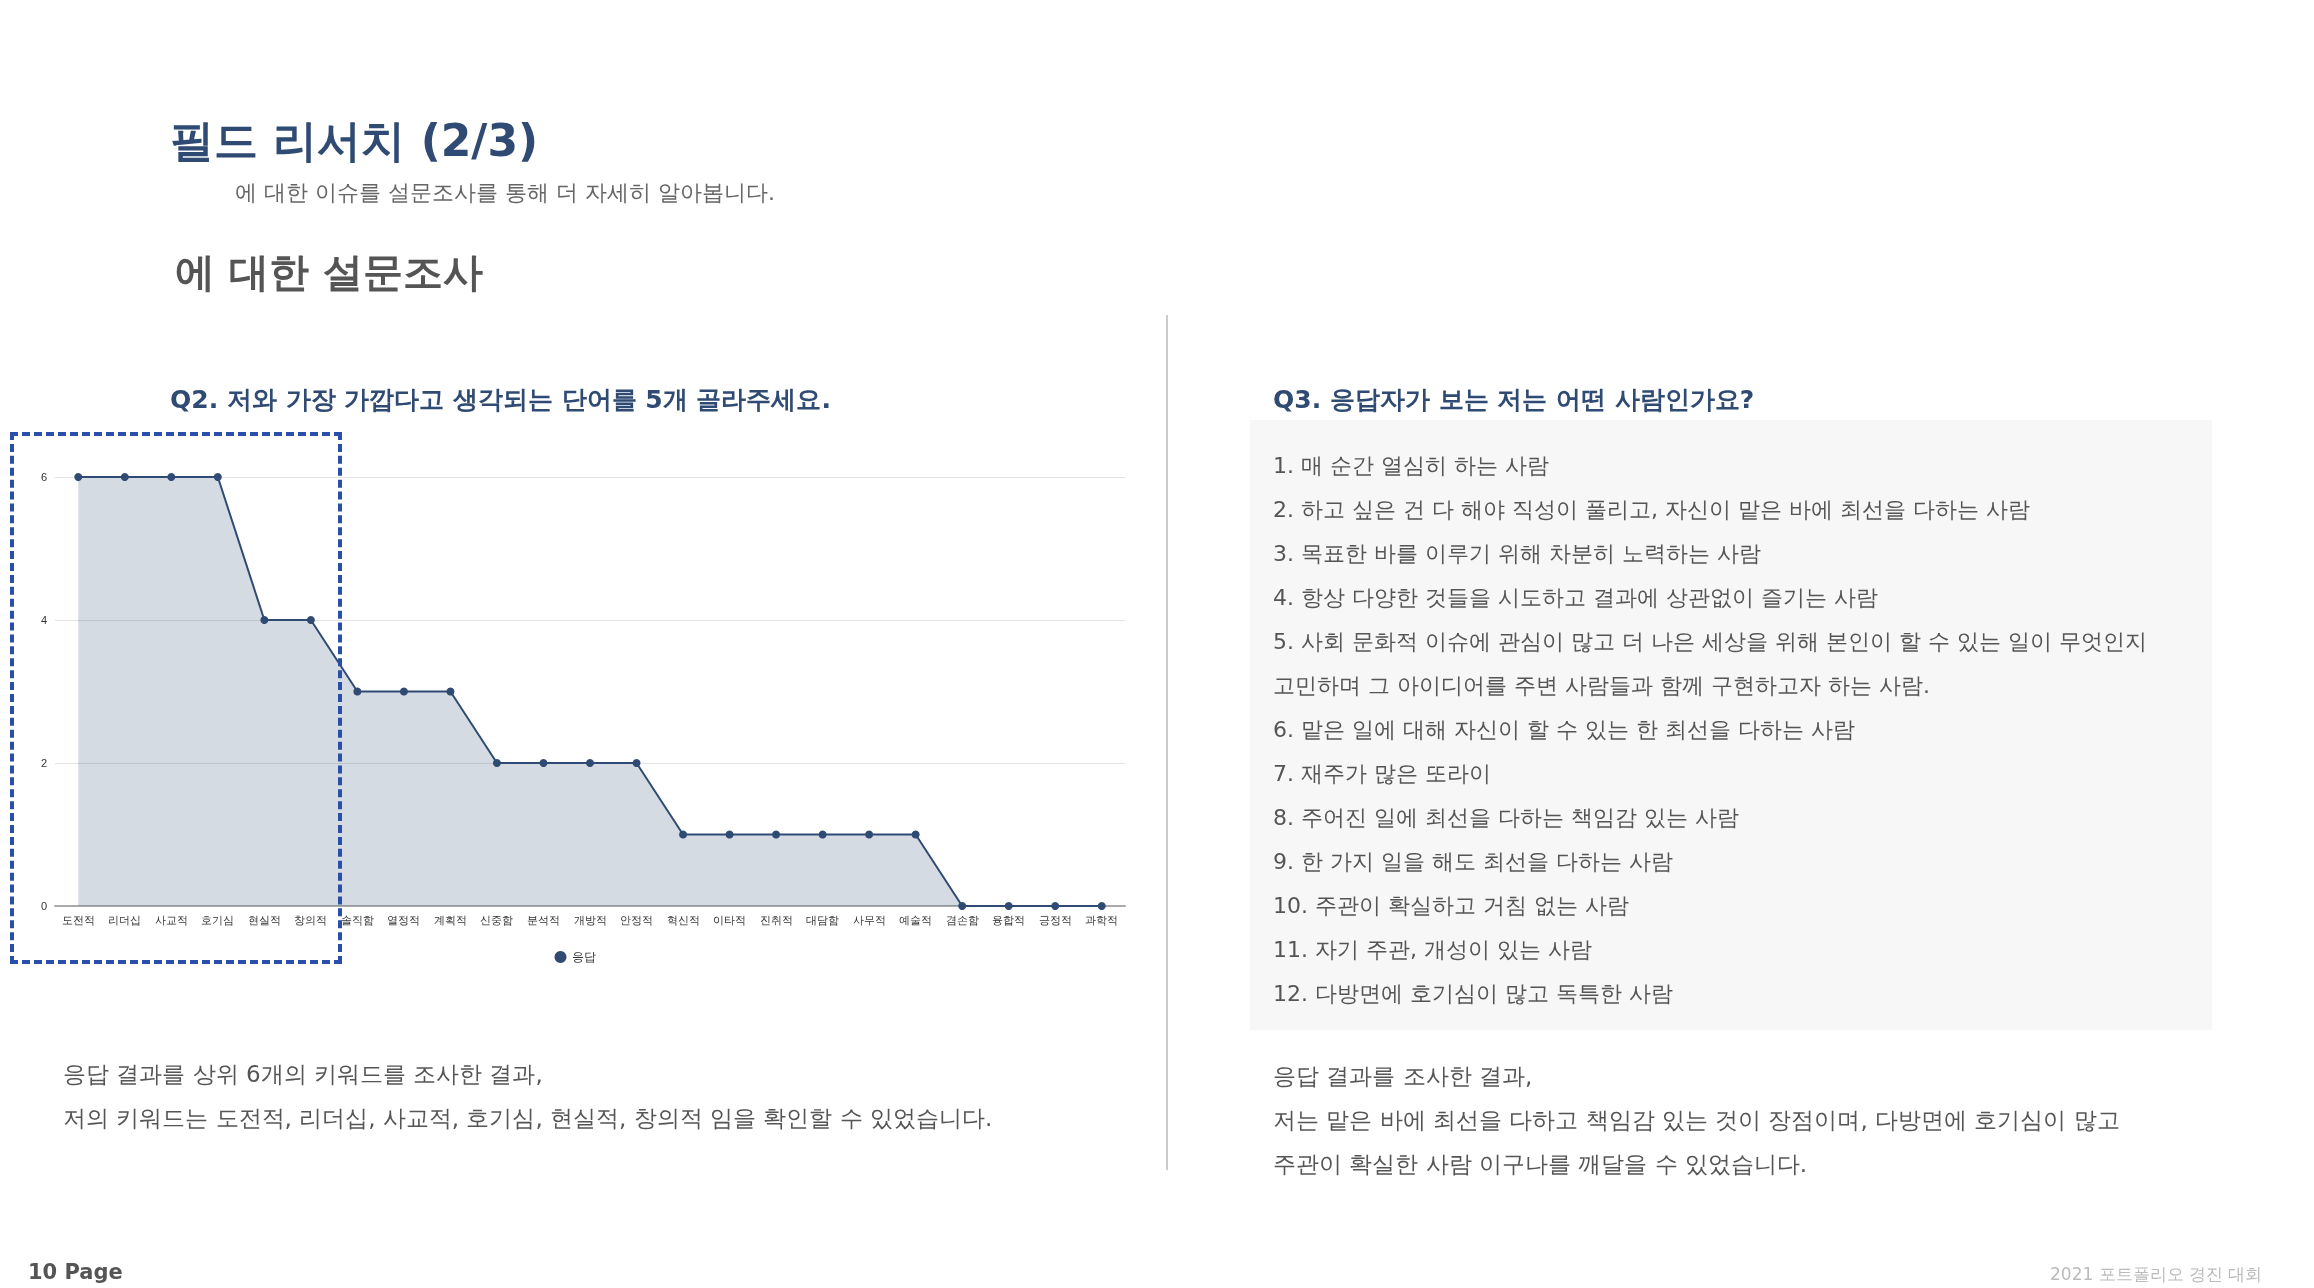  Describe the element at coordinates (78, 919) in the screenshot. I see `x-tick-label: 도전적` at that location.